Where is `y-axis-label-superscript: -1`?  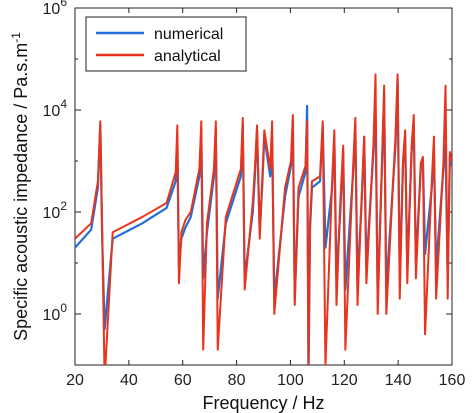 y-axis-label-superscript: -1 is located at coordinates (16, 37).